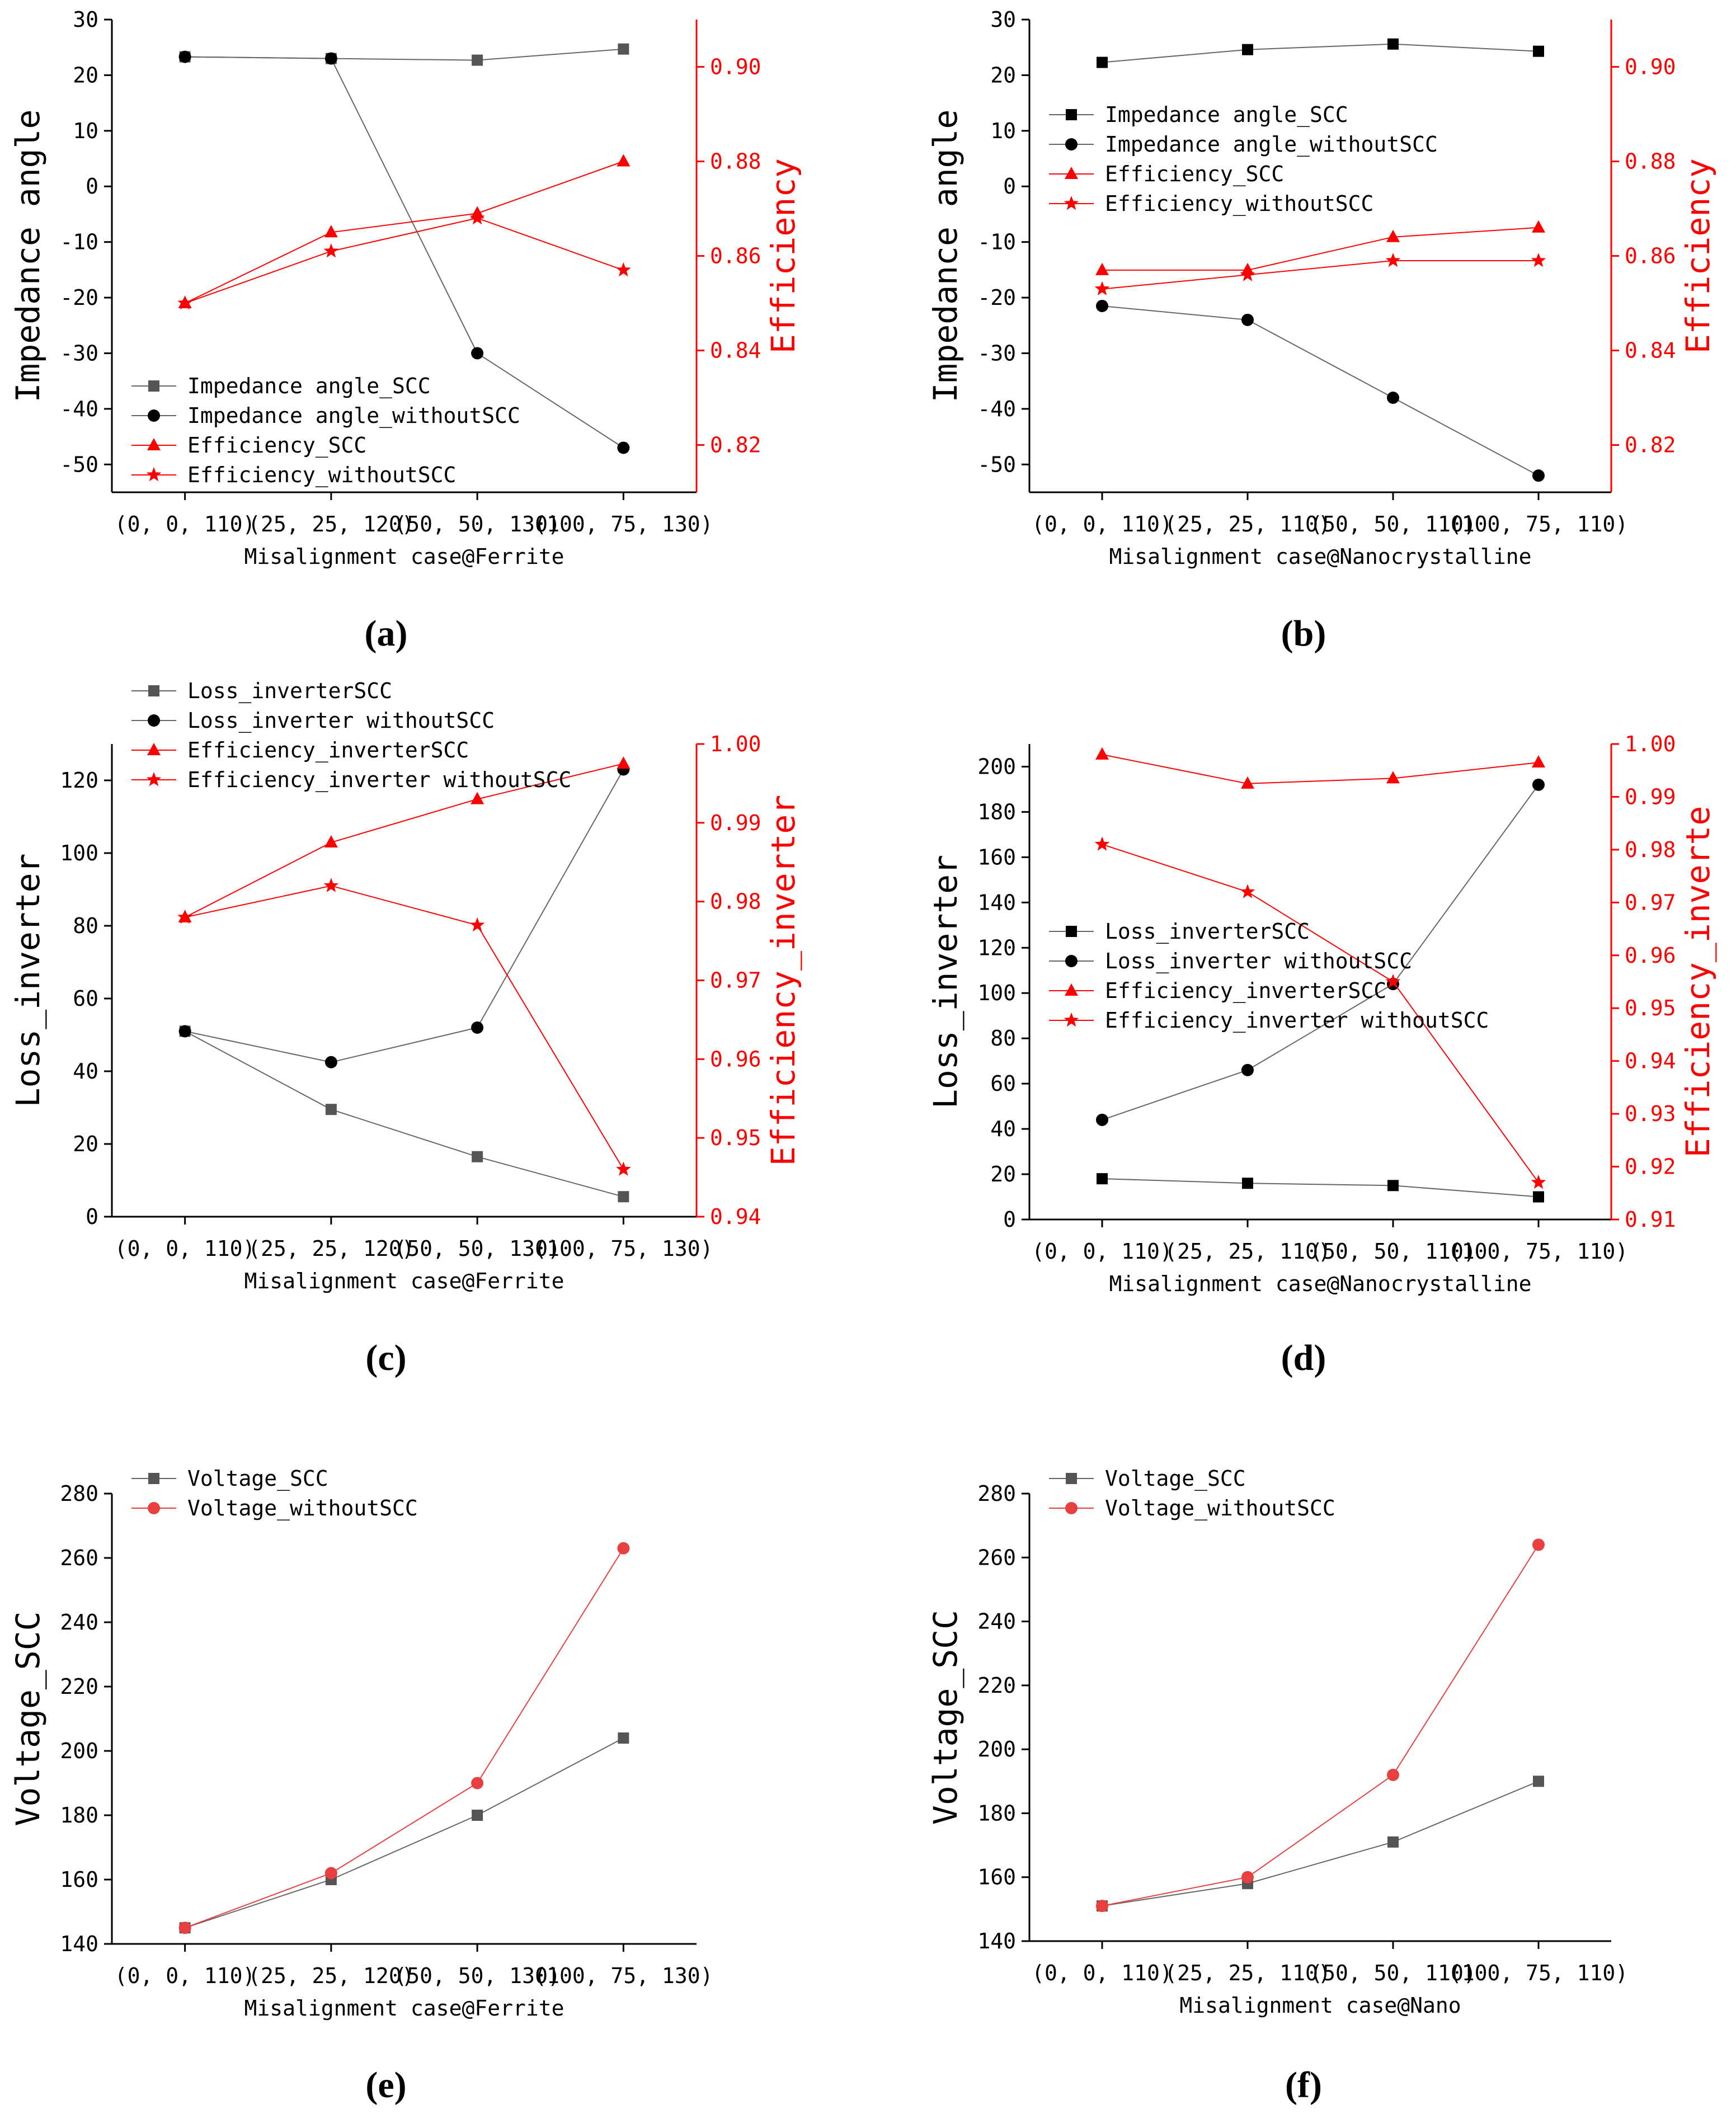 Image resolution: width=1736 pixels, height=2119 pixels. Describe the element at coordinates (79, 1751) in the screenshot. I see `y-tick-label: 200` at that location.